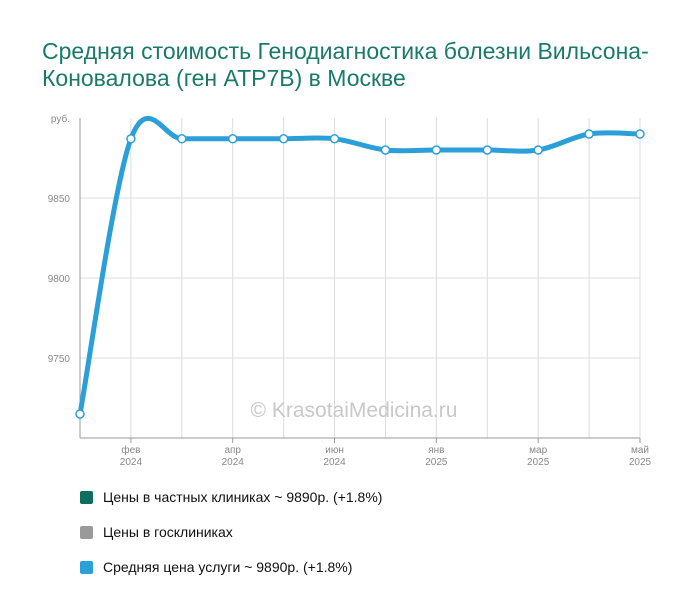  Describe the element at coordinates (334, 450) in the screenshot. I see `x-tick-label-month: июн` at that location.